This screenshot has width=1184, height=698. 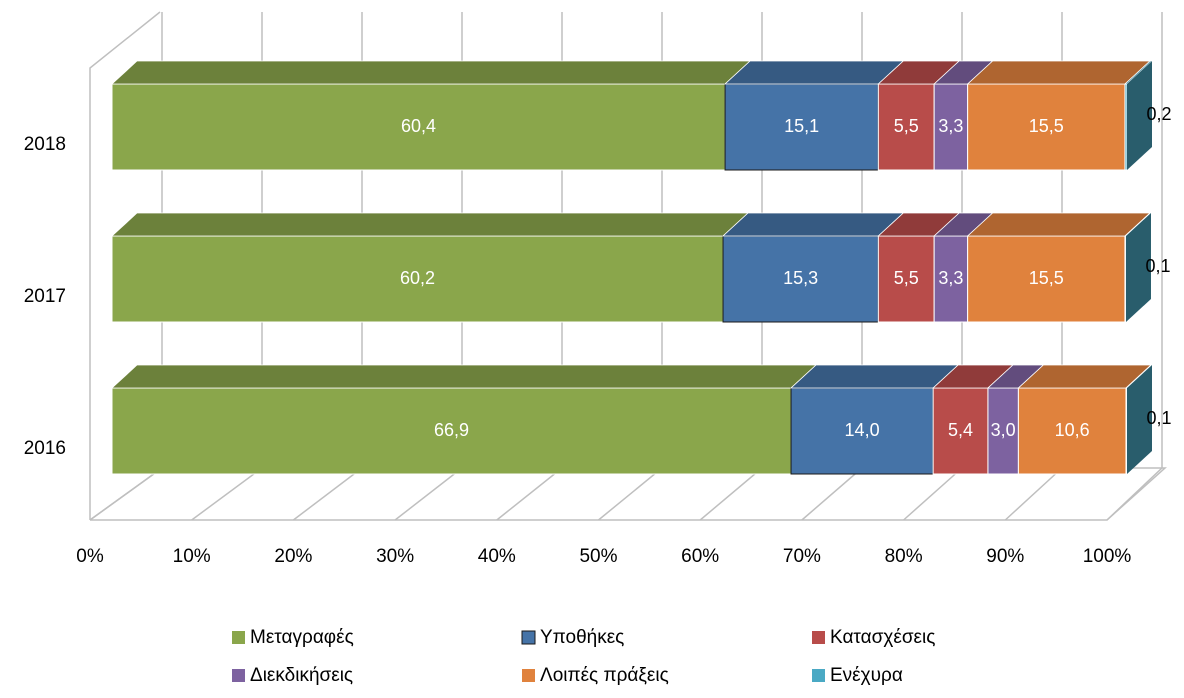 I want to click on legend-label: Υποθήκες, so click(x=582, y=637).